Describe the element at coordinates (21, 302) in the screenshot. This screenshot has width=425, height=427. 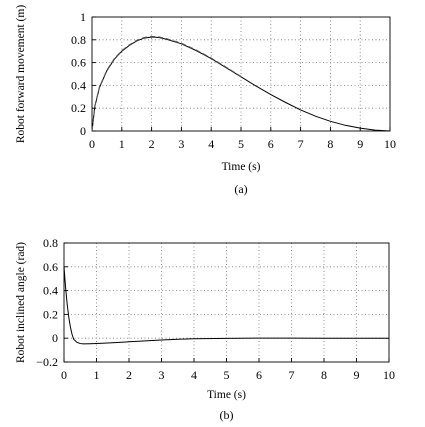
I see `y-axis-label-b: Robot inclined angle (rad)` at that location.